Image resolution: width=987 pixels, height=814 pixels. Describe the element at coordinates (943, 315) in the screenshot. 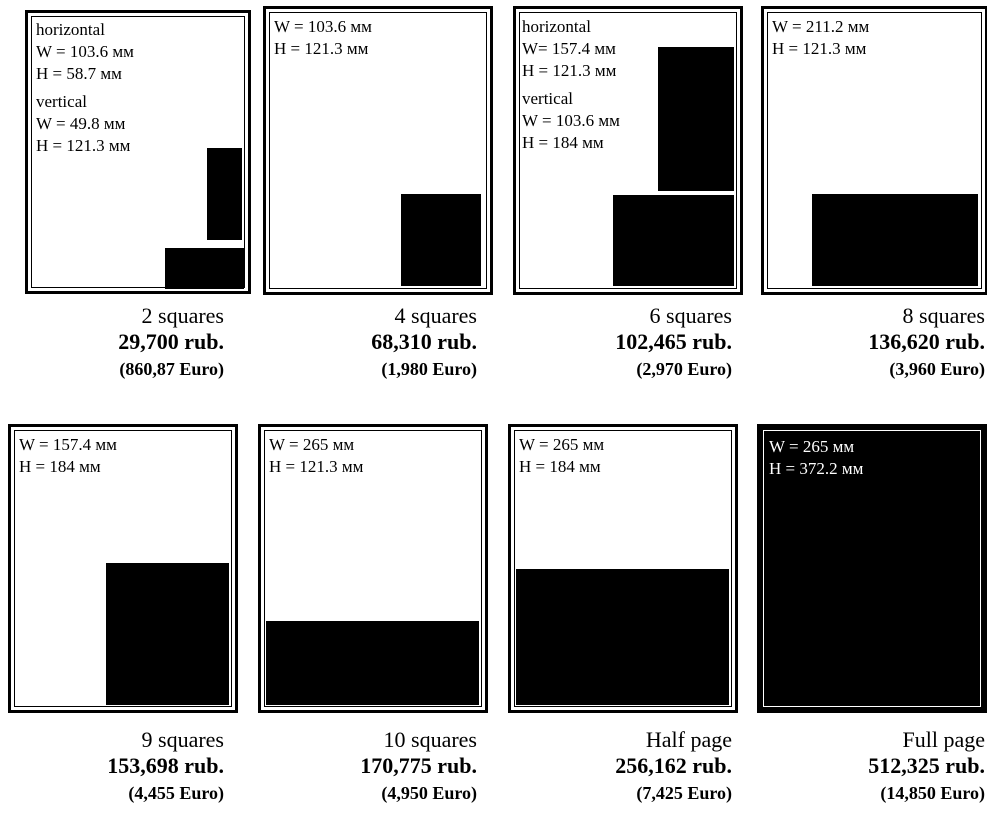

I see `ad-size-label: 8 squares` at that location.